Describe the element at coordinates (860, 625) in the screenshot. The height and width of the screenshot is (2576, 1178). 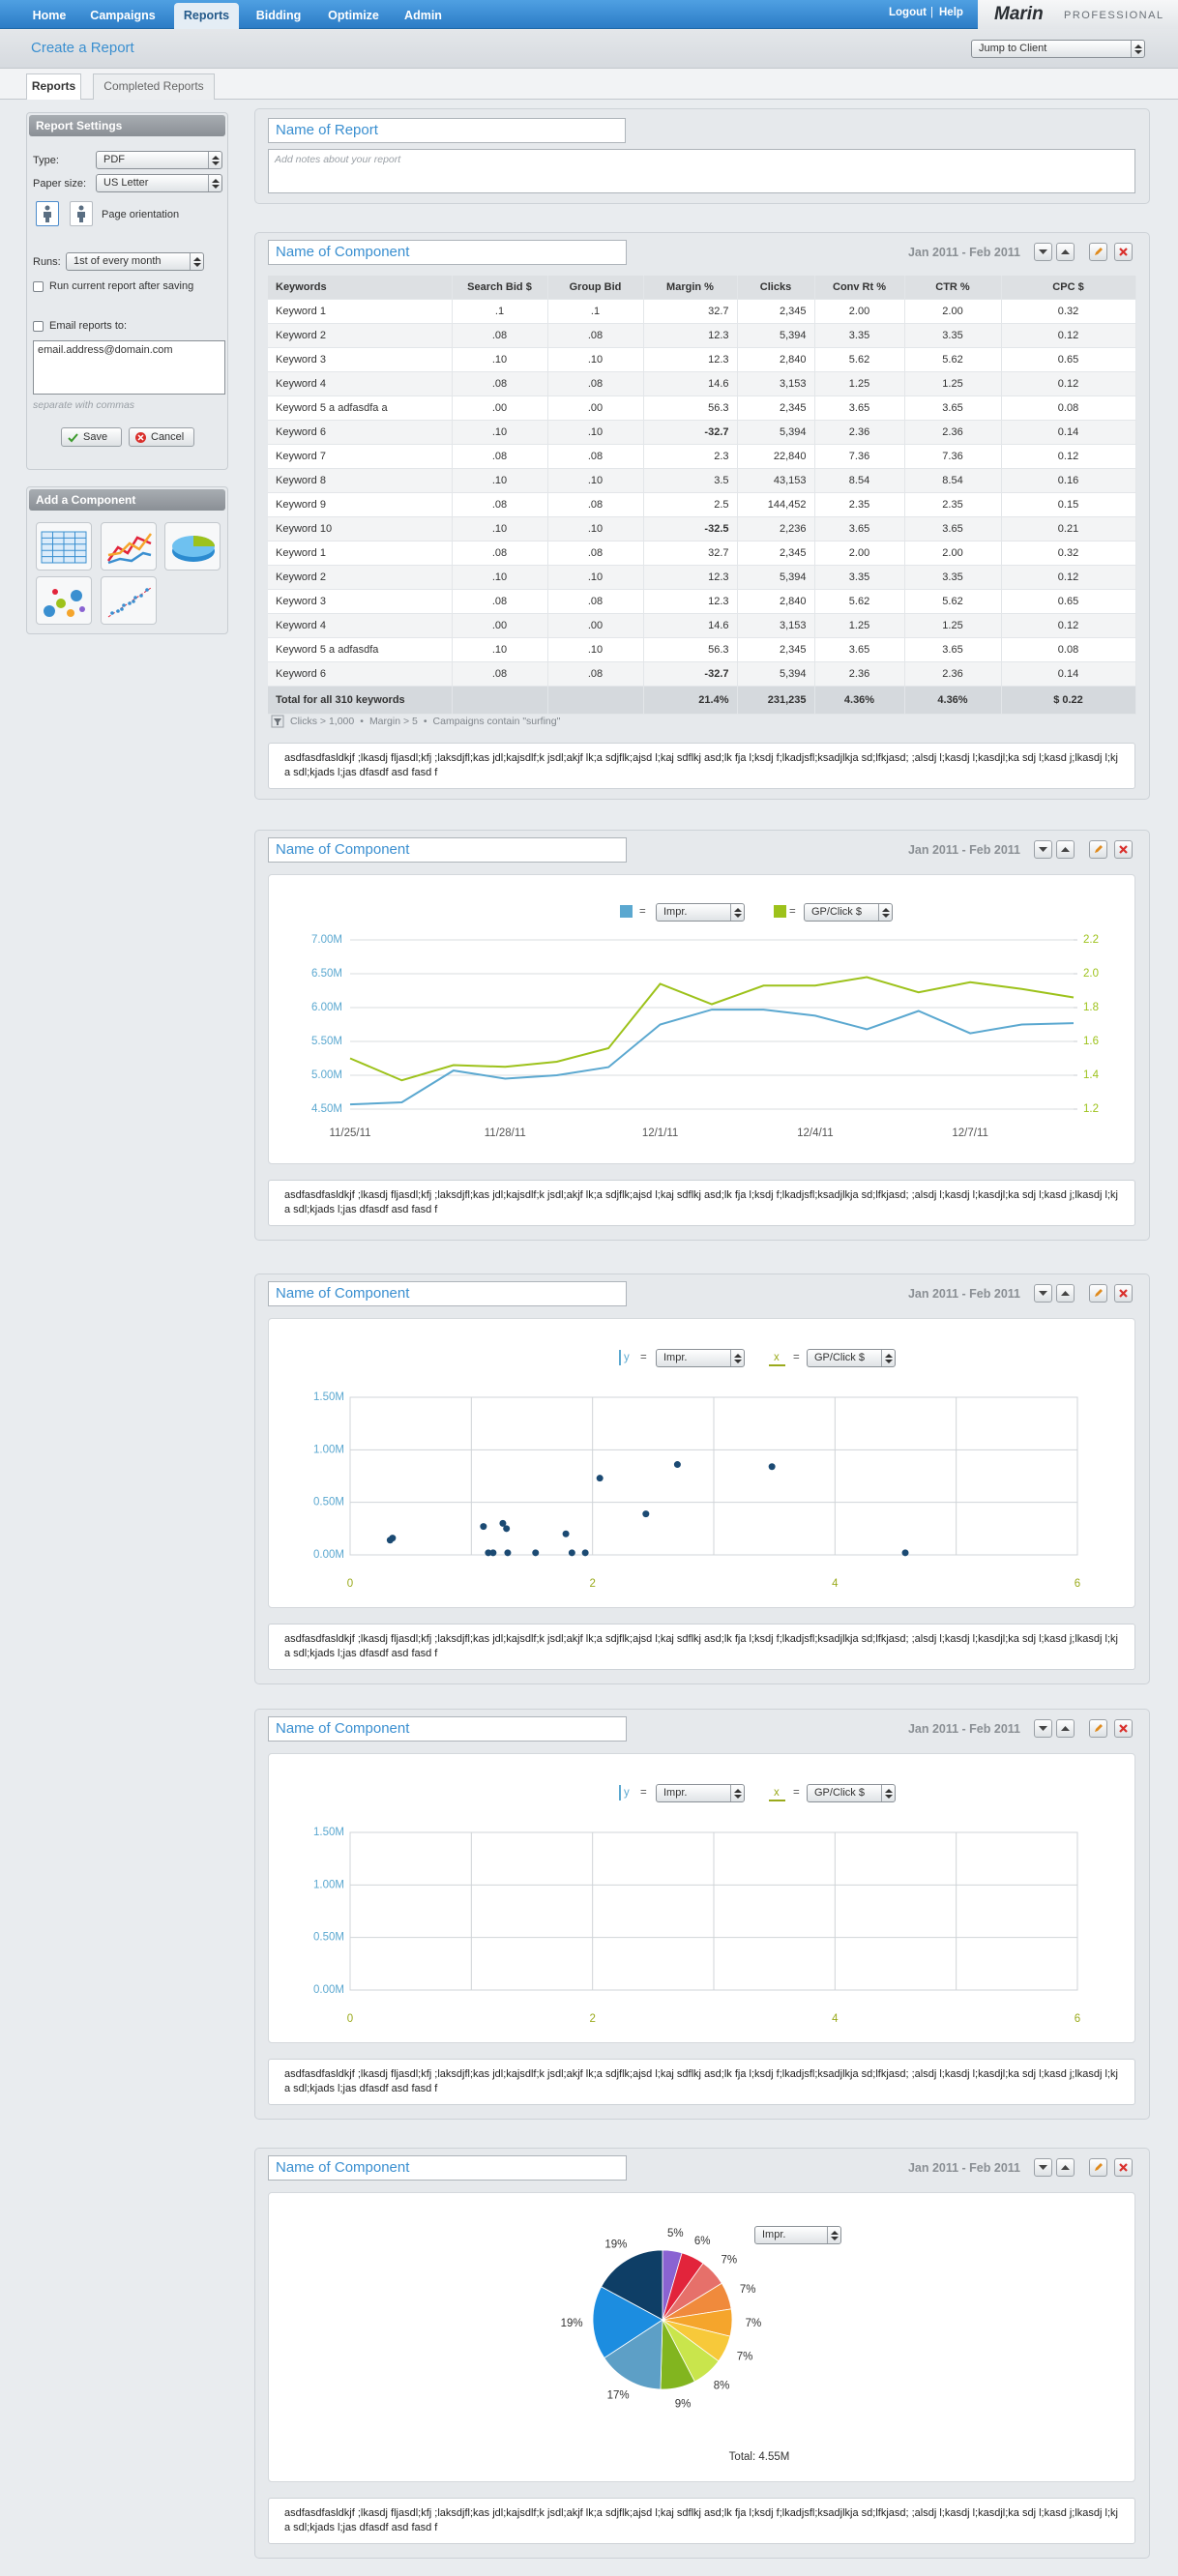
I see `table-cell: 1.25` at that location.